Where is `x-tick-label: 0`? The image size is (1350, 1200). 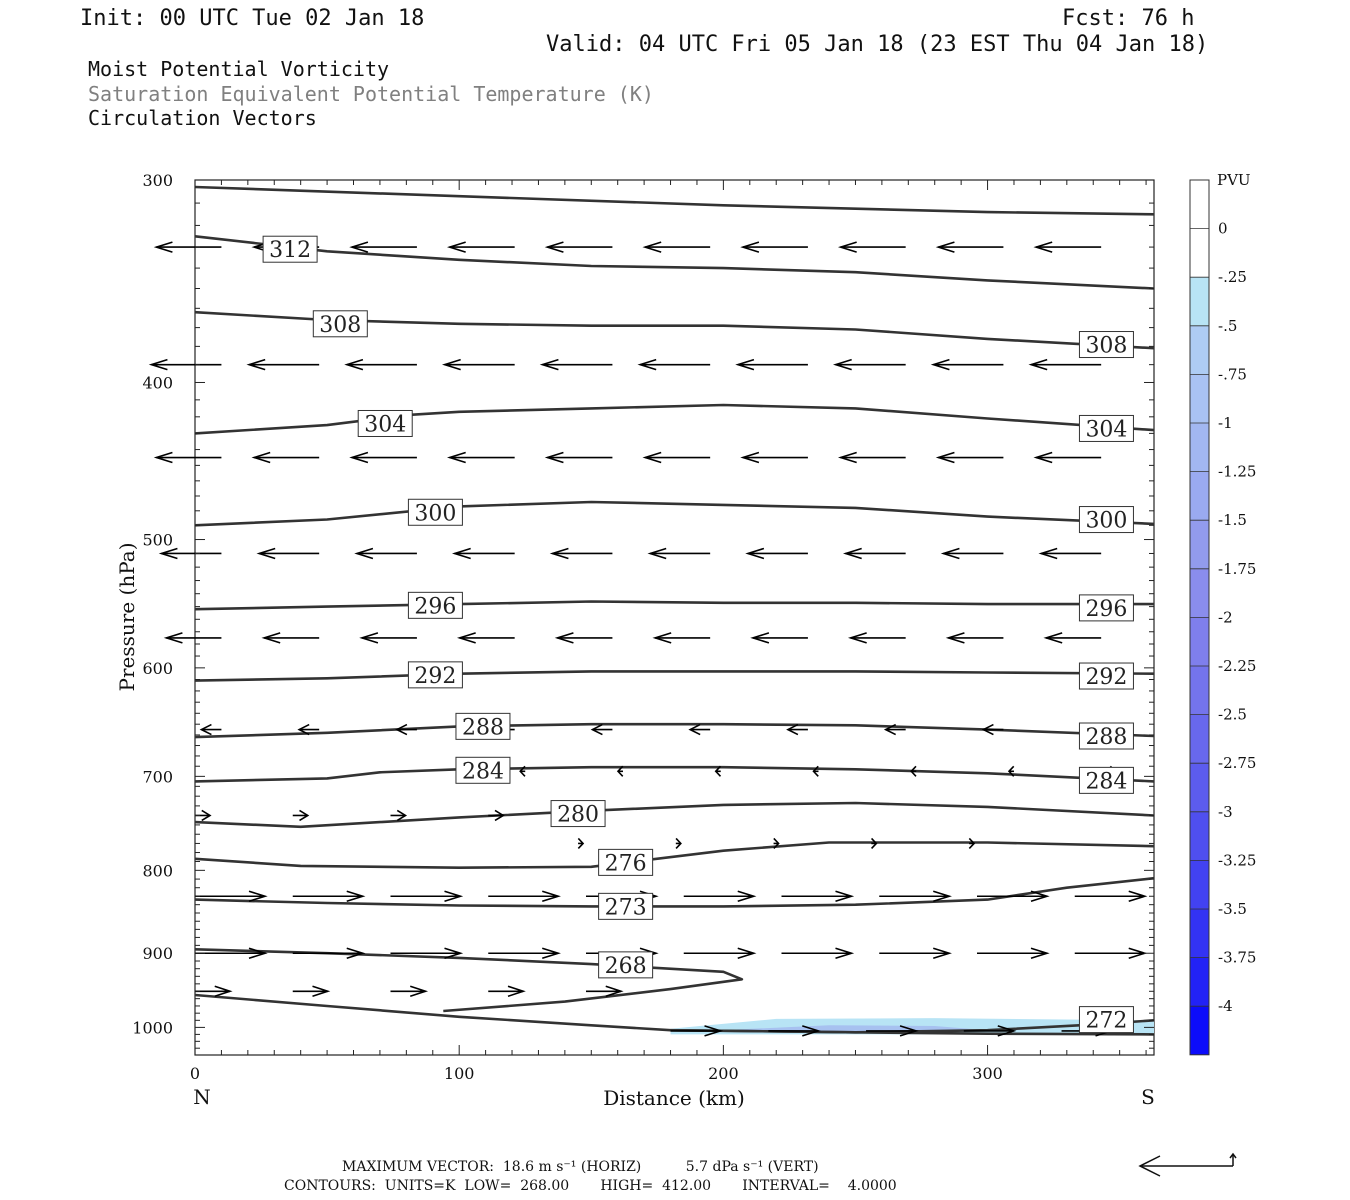 x-tick-label: 0 is located at coordinates (195, 1073).